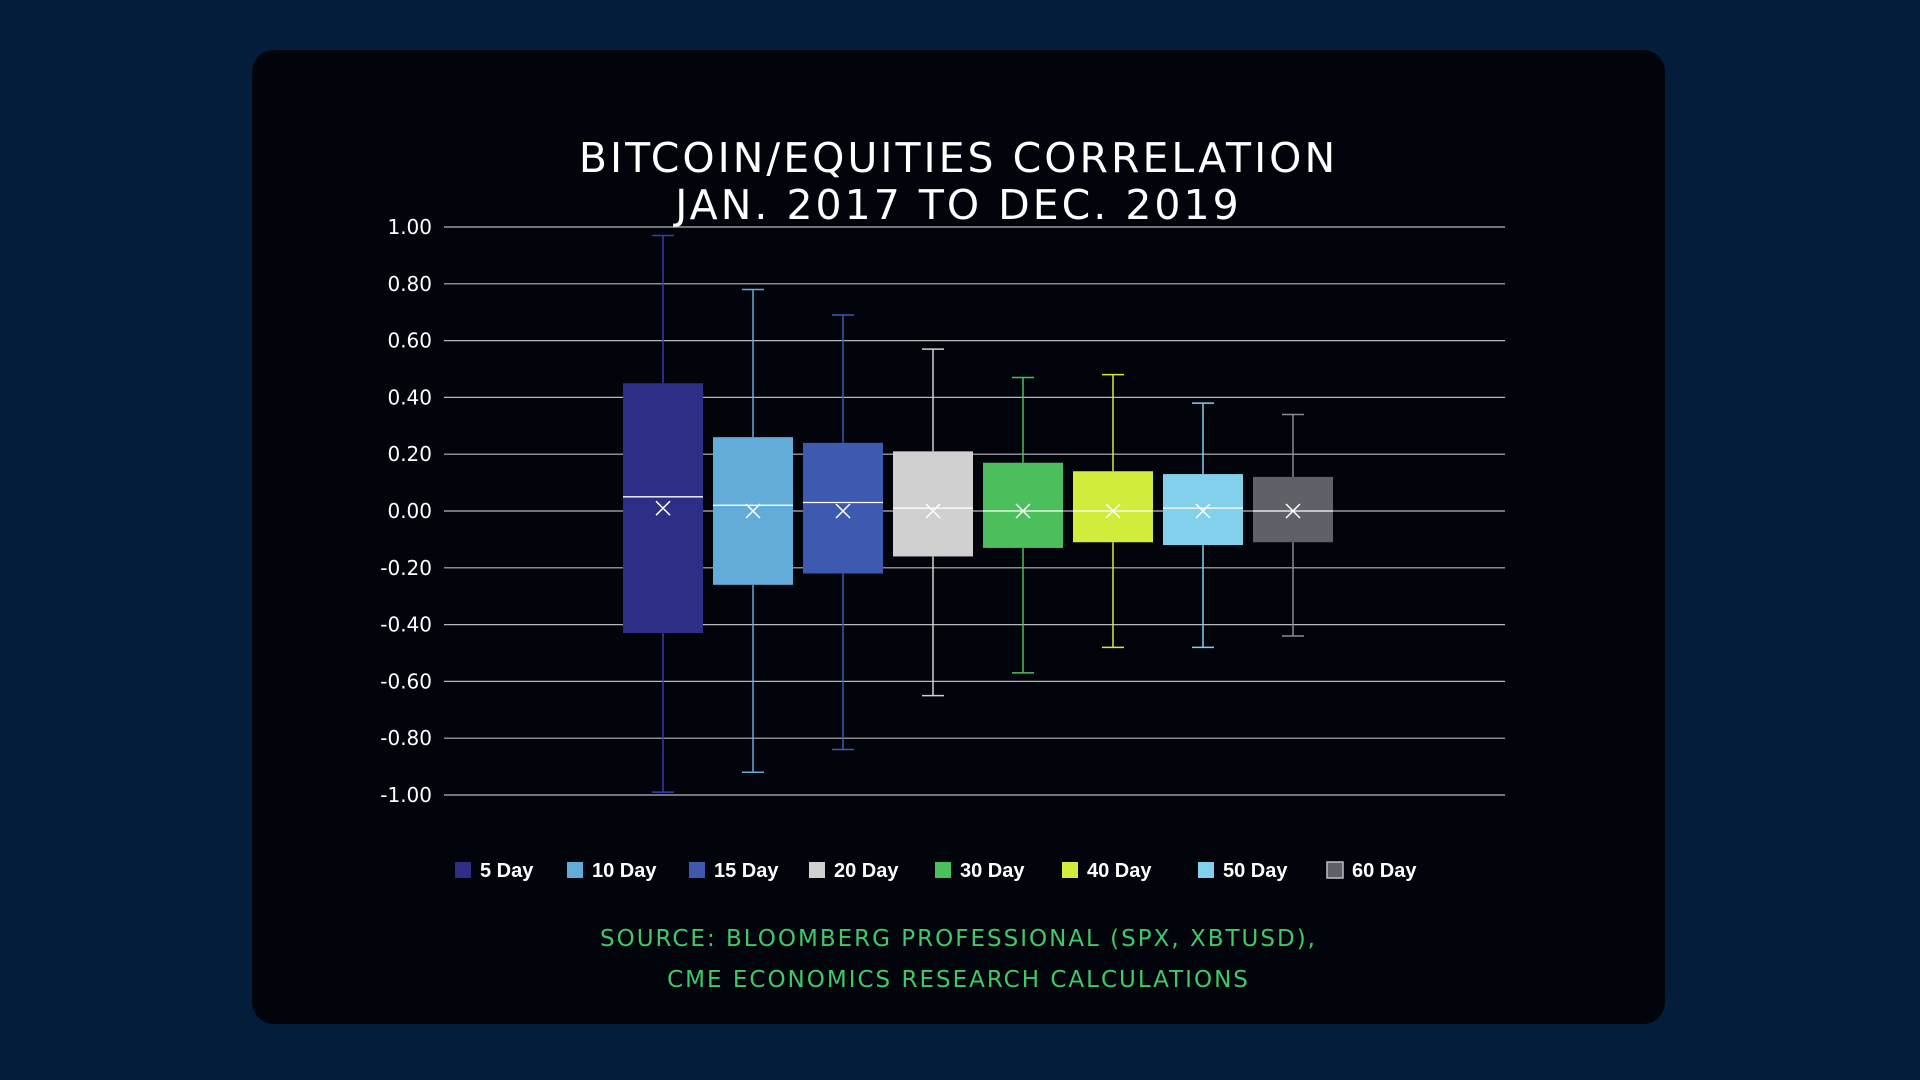 This screenshot has width=1920, height=1080. What do you see at coordinates (409, 397) in the screenshot?
I see `y-tick-label: 0.40` at bounding box center [409, 397].